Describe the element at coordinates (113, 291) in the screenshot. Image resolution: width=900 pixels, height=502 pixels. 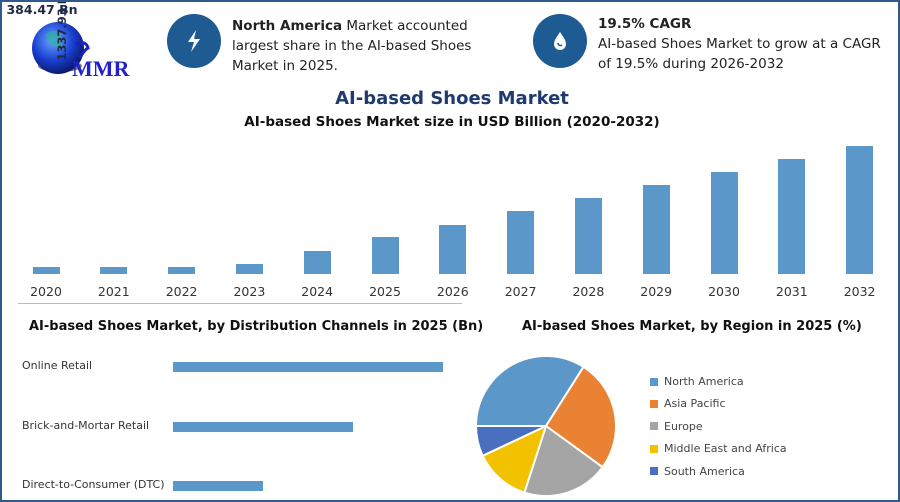
I see `year-label: 2021` at that location.